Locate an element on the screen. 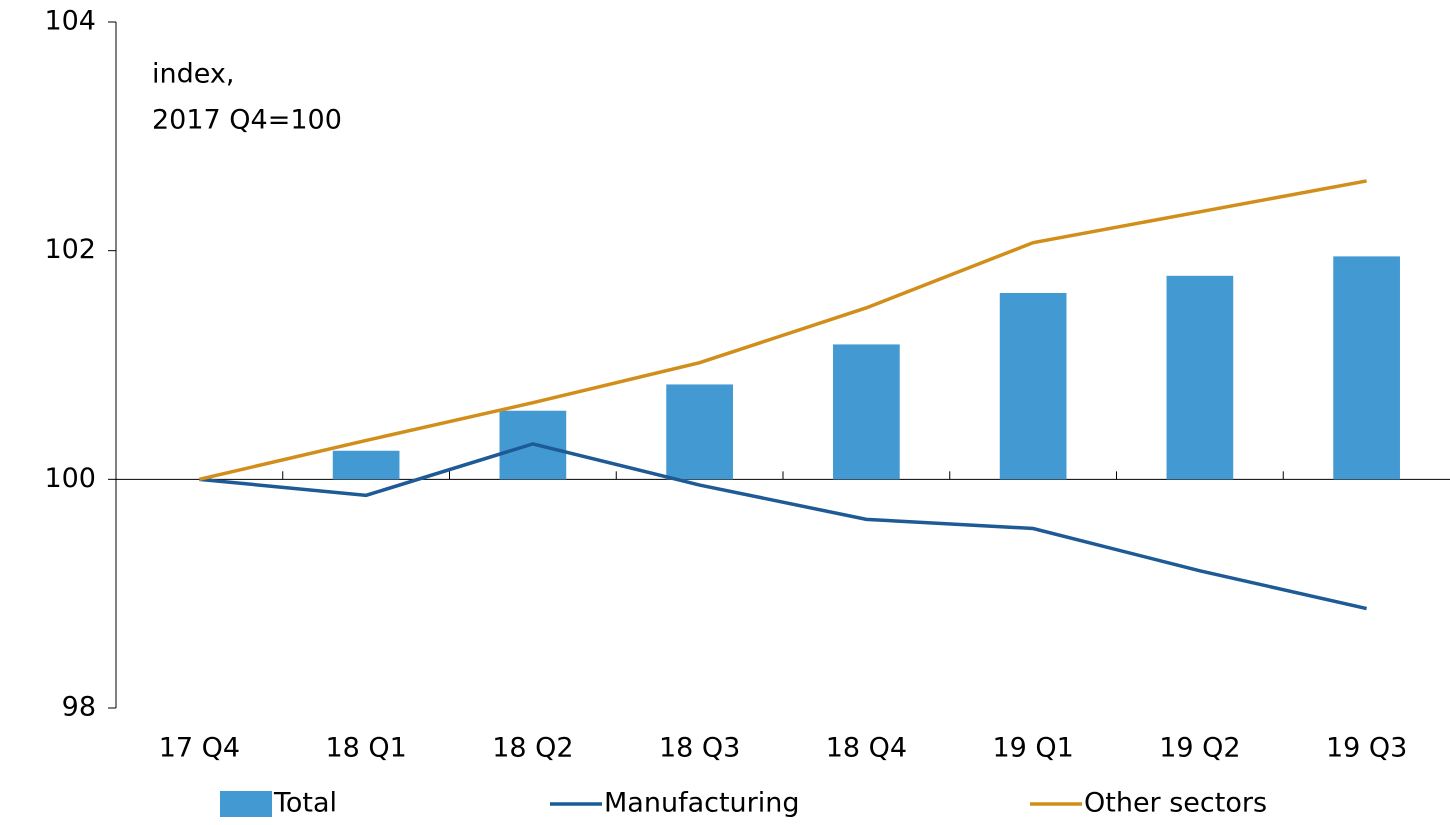 The image size is (1450, 825). y-tick-label: 98 is located at coordinates (79, 707).